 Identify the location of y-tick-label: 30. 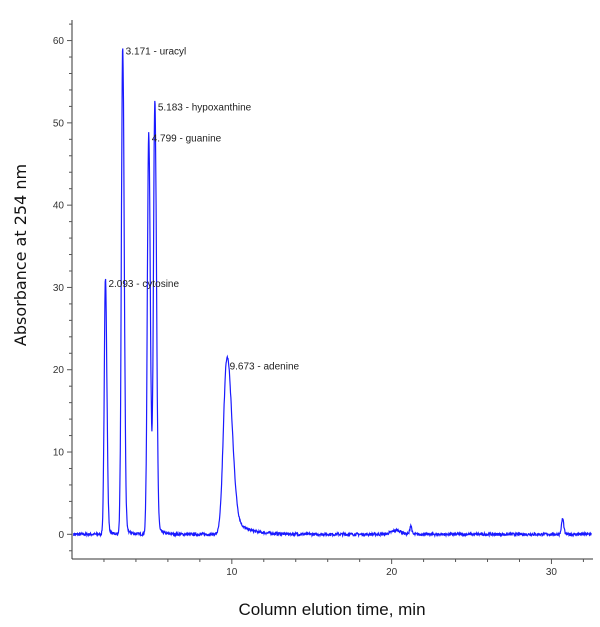
(59, 288).